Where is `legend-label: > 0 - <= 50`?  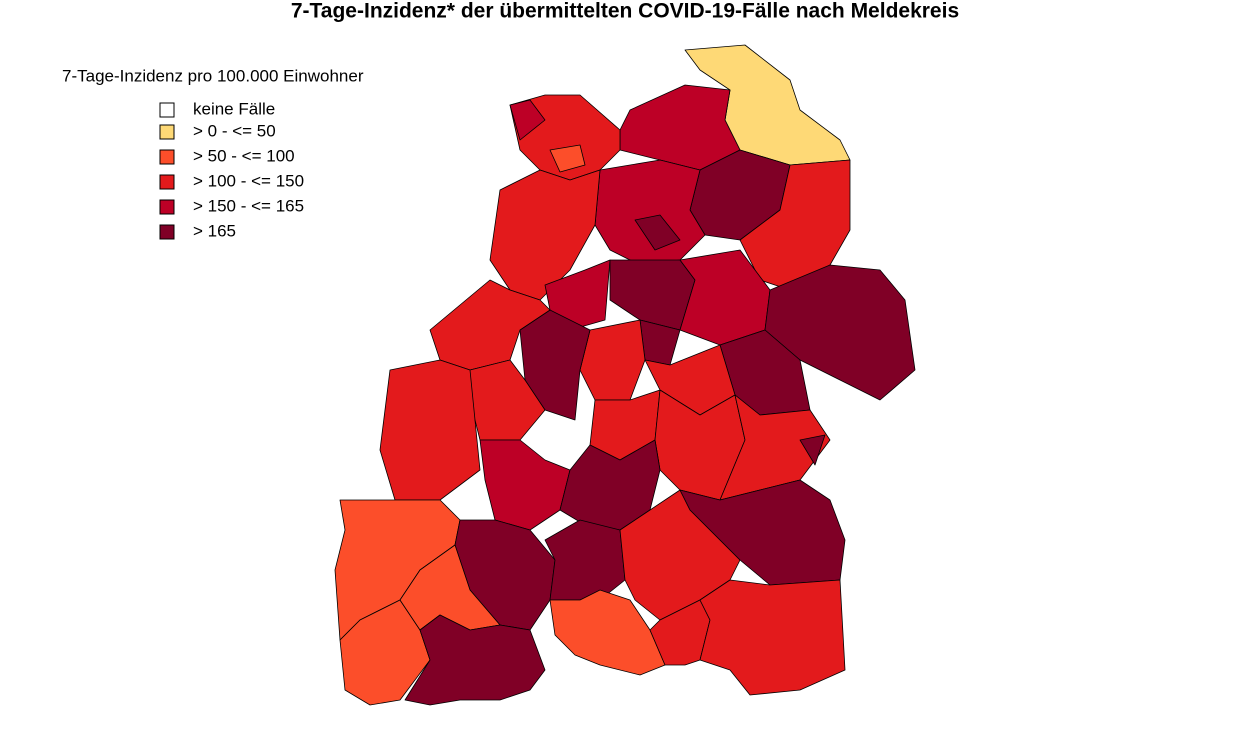
legend-label: > 0 - <= 50 is located at coordinates (234, 130).